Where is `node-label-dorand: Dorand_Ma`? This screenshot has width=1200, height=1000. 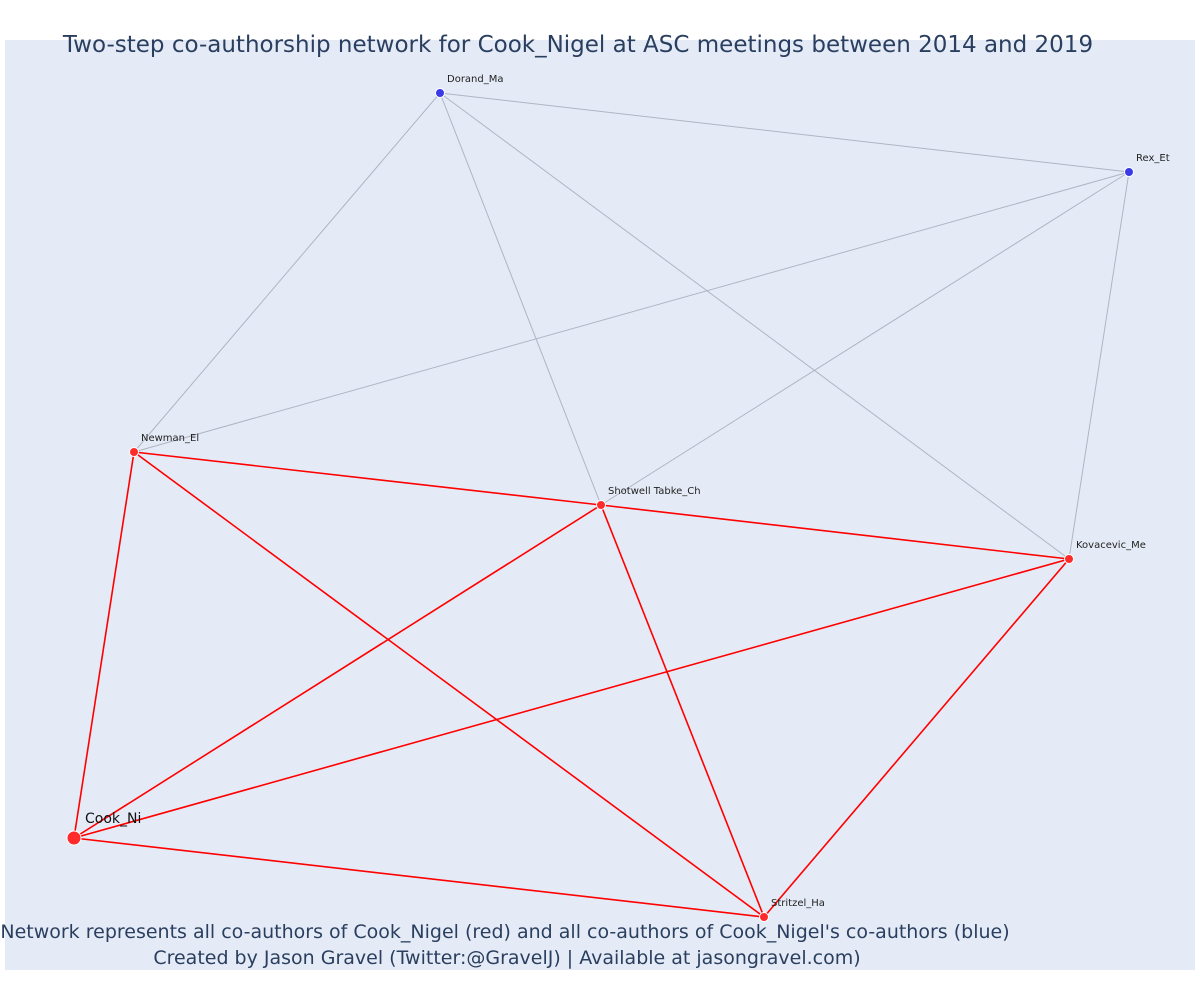
node-label-dorand: Dorand_Ma is located at coordinates (475, 79).